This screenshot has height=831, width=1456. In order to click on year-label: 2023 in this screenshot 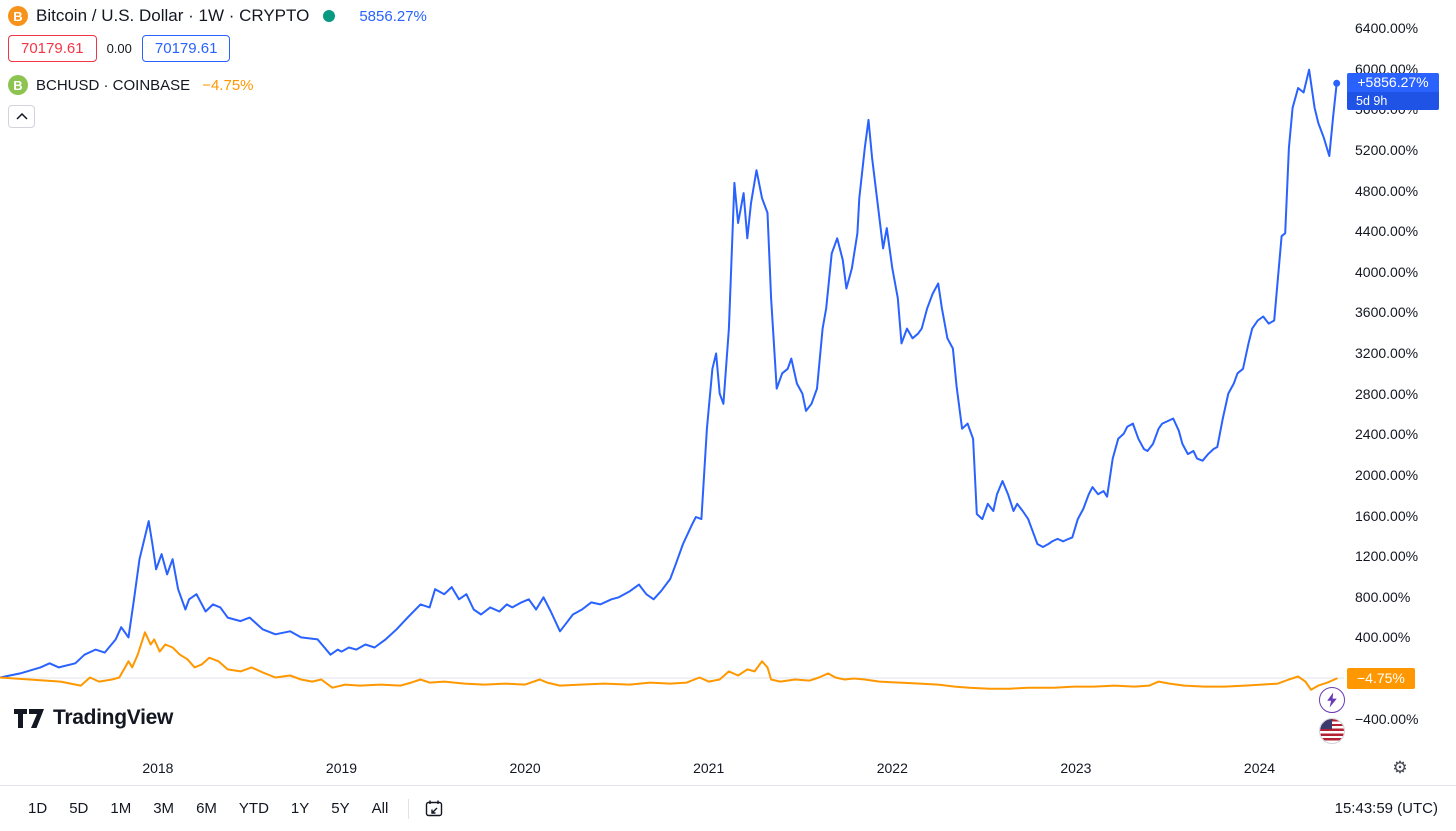, I will do `click(1076, 768)`.